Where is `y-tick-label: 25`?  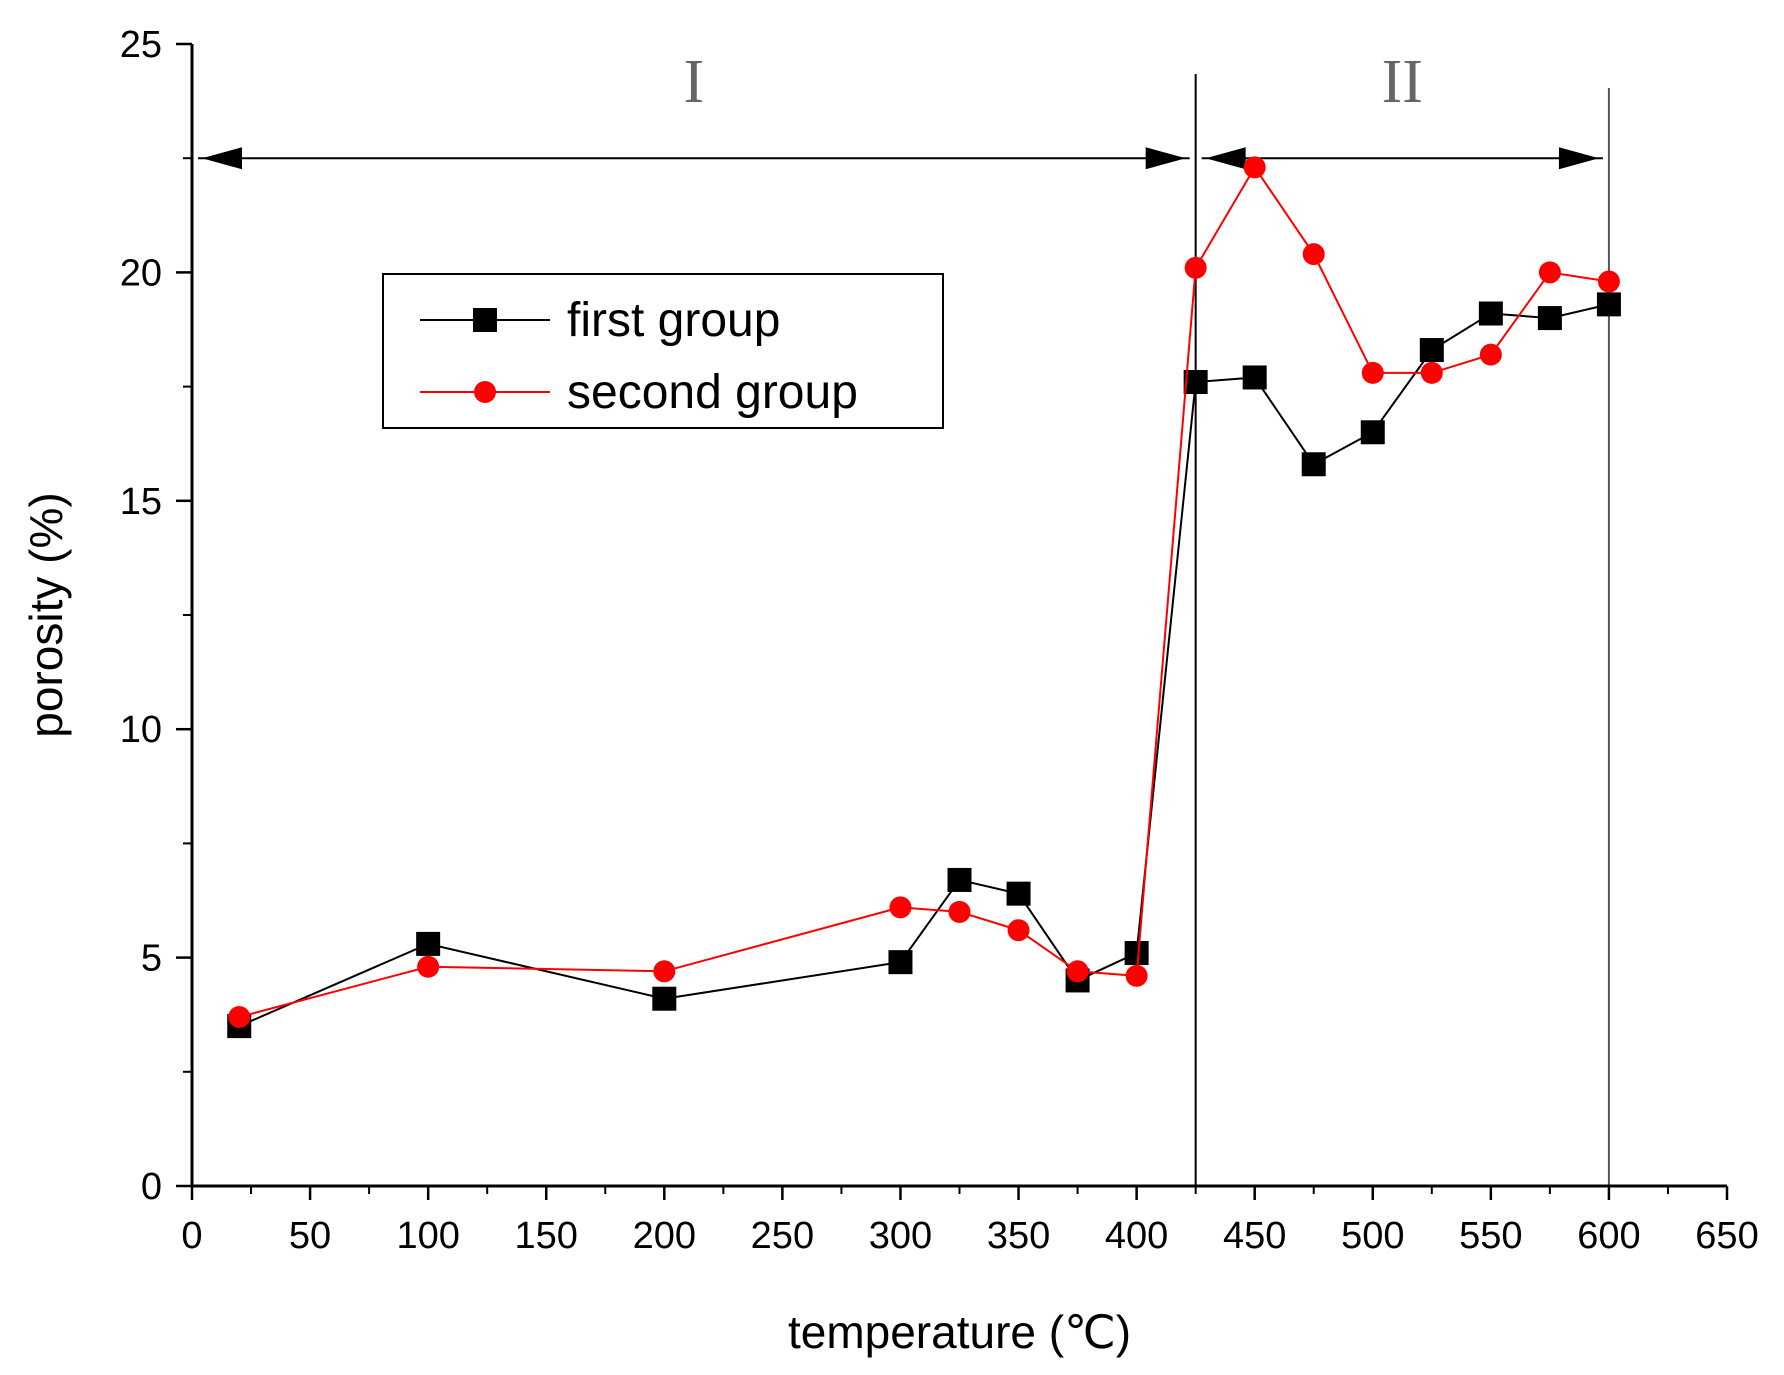 y-tick-label: 25 is located at coordinates (141, 45).